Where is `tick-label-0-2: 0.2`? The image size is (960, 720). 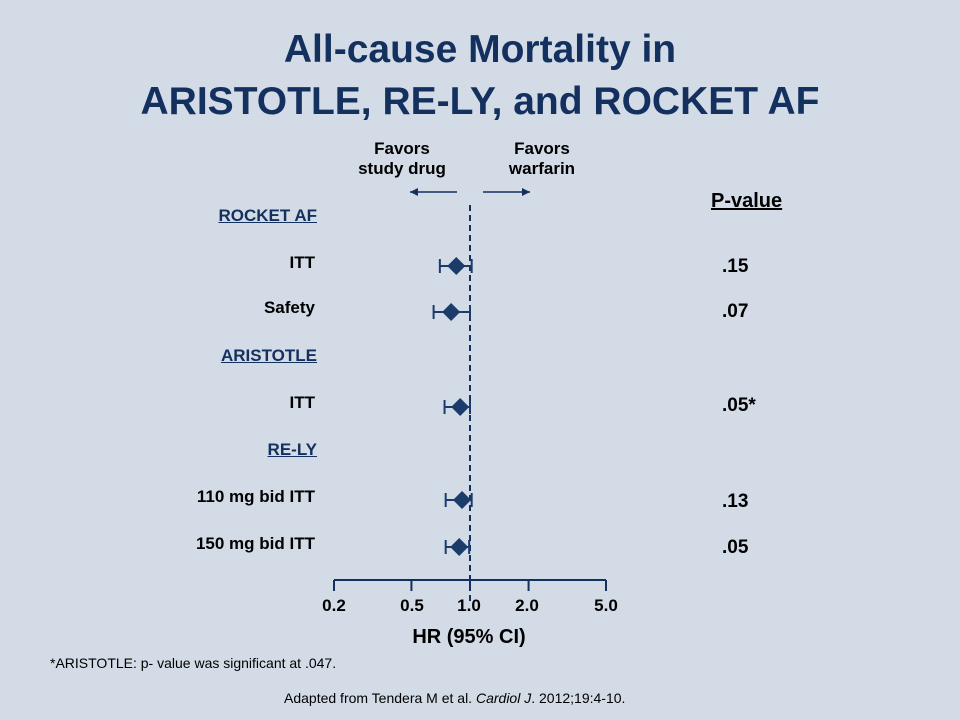
tick-label-0-2: 0.2 is located at coordinates (334, 605).